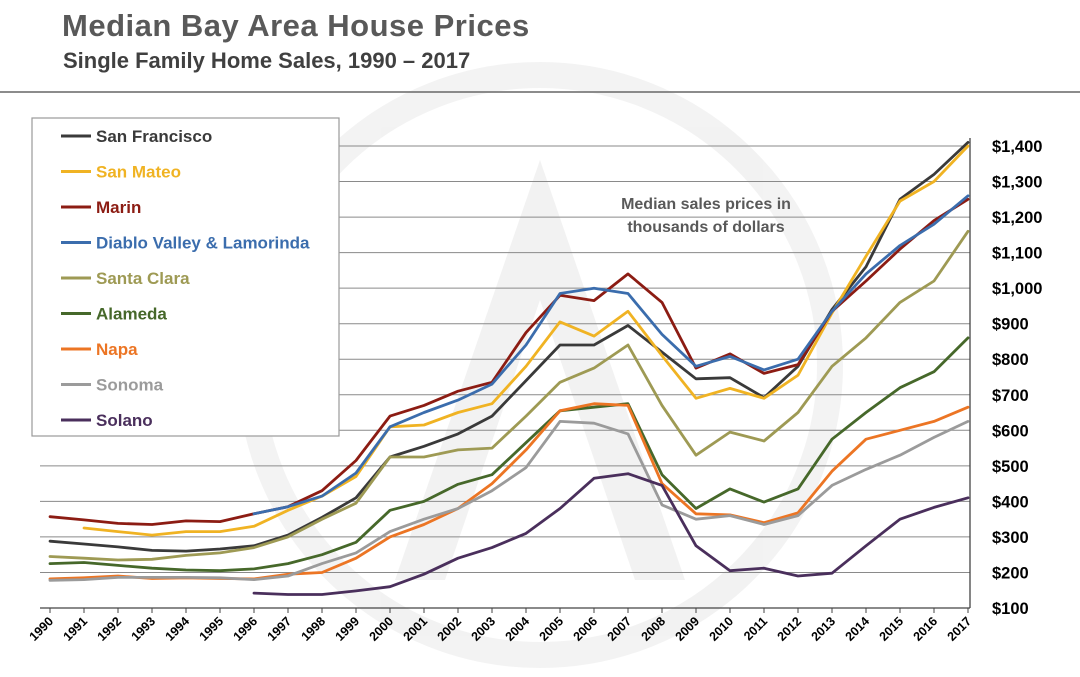 The width and height of the screenshot is (1080, 677). I want to click on legend-label-napa: Napa, so click(117, 349).